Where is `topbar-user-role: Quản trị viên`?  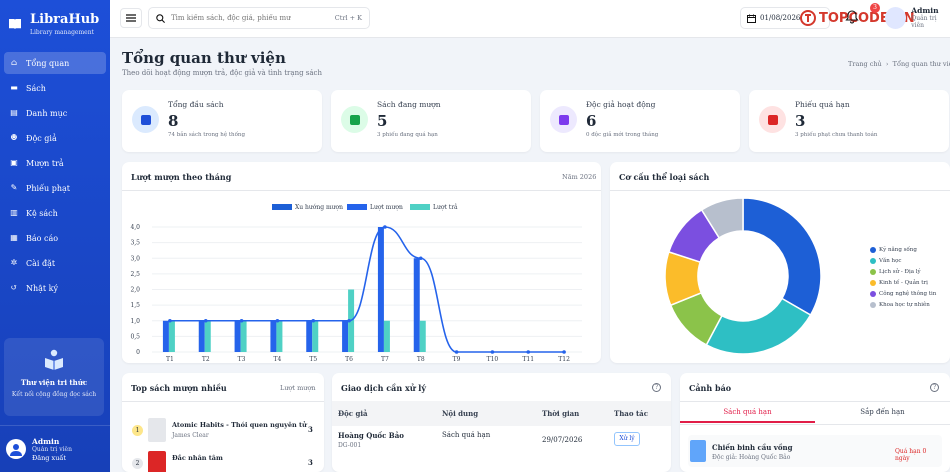
topbar-user-role: Quản trị viên is located at coordinates (924, 22).